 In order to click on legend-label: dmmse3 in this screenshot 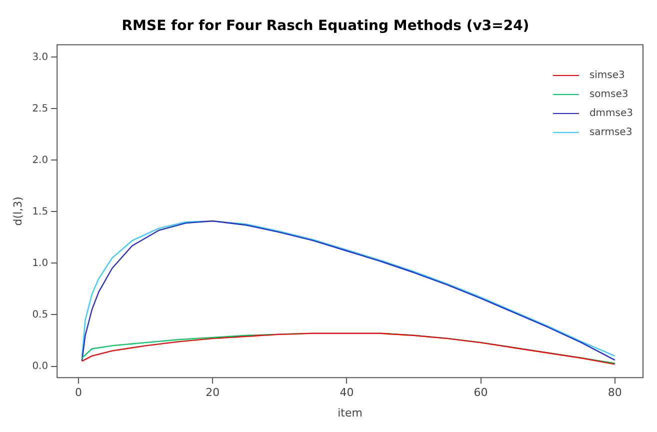, I will do `click(611, 113)`.